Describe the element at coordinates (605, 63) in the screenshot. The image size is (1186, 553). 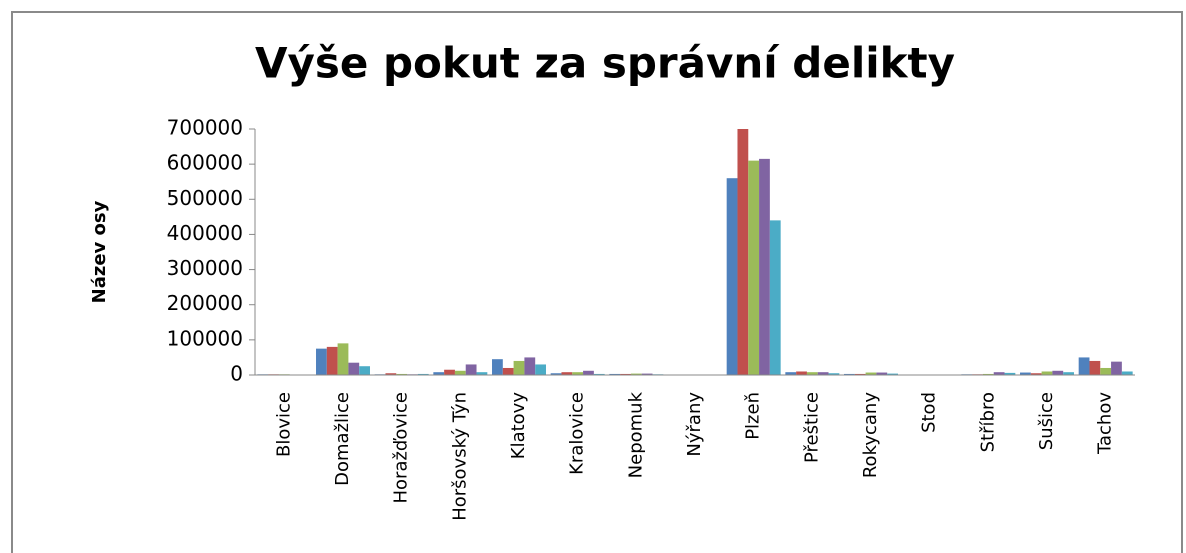
I see `chart-title: Výše pokut za správní delikty` at that location.